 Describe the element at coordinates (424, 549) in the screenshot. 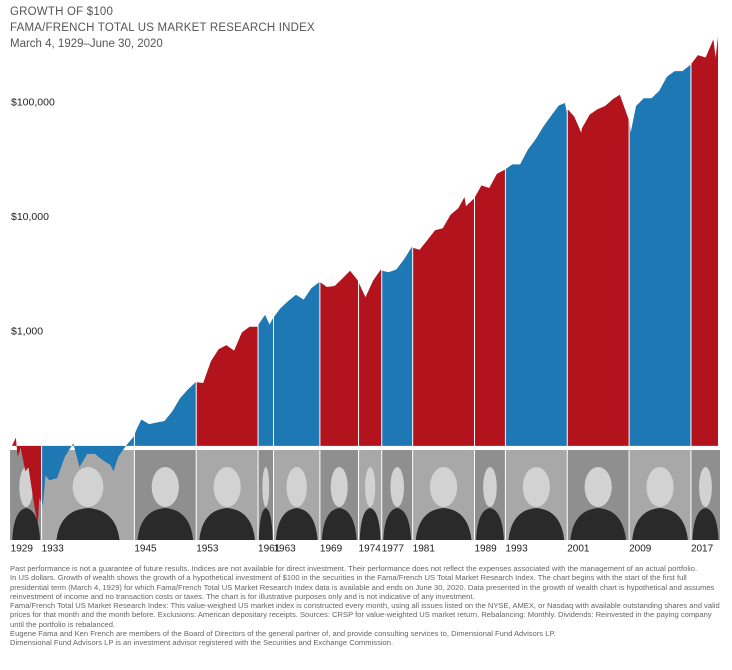

I see `x-tick-label: 1981` at that location.